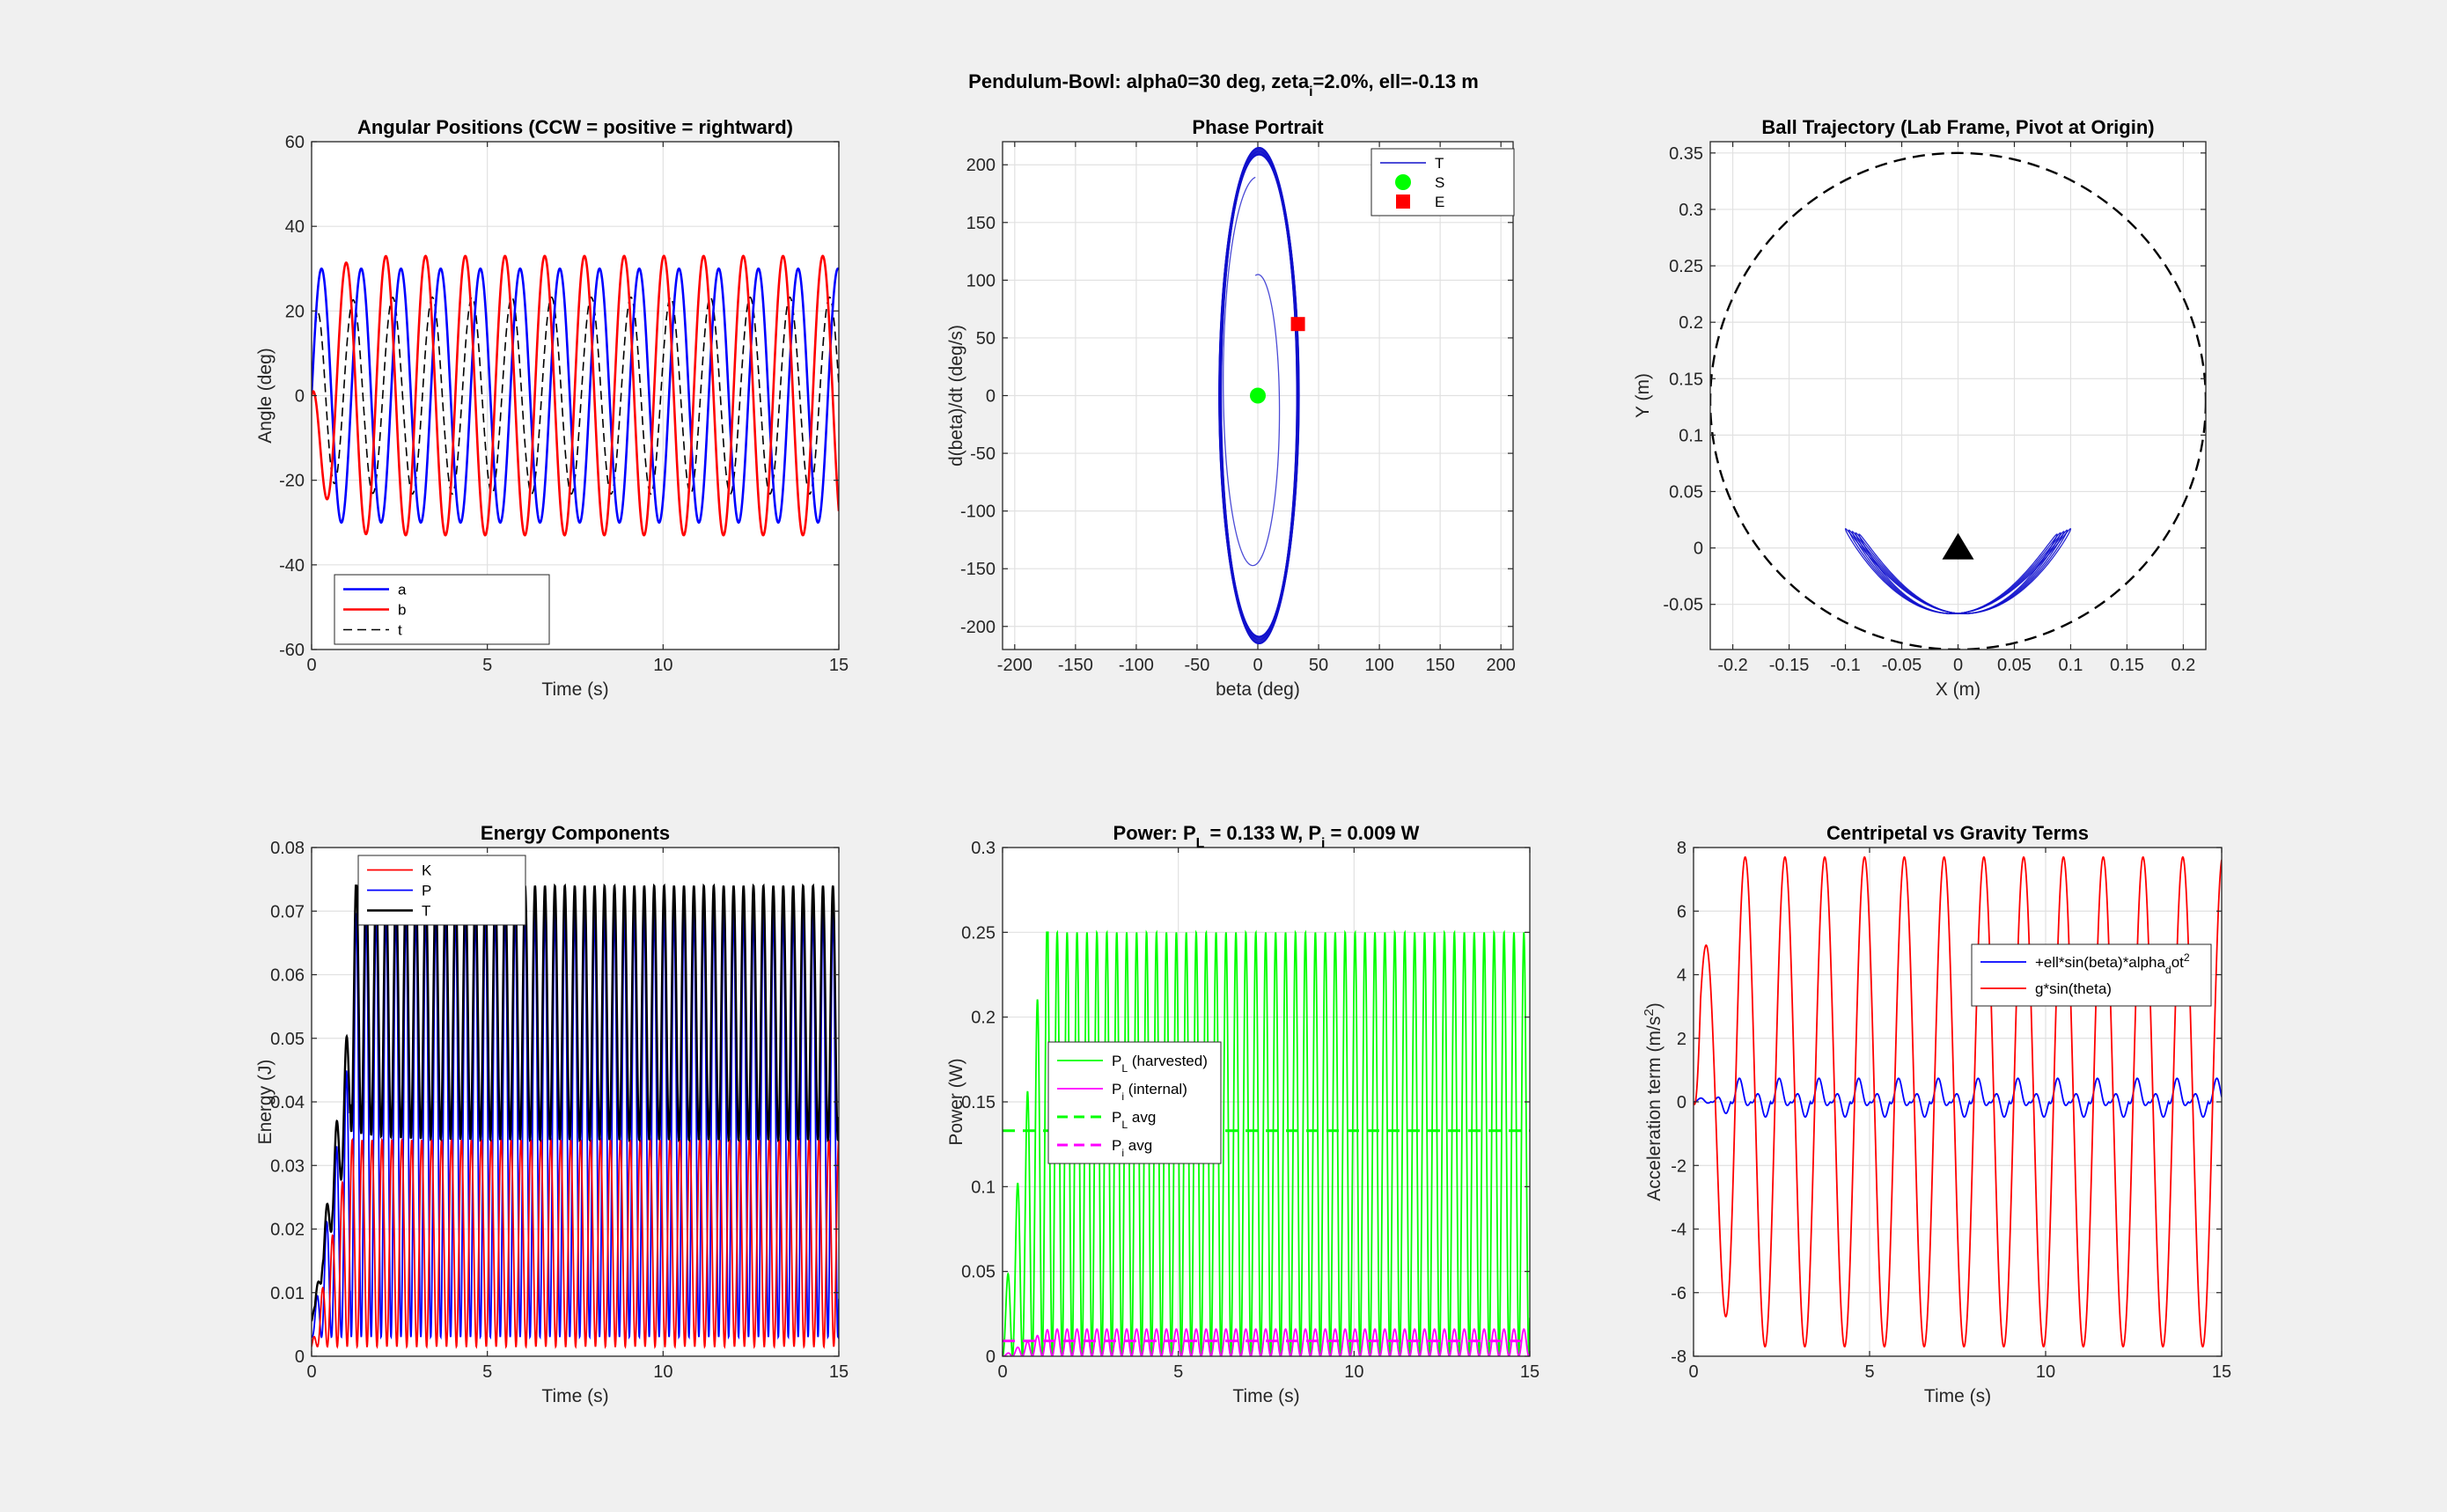 This screenshot has width=2447, height=1512. I want to click on legend-label-part: E, so click(1440, 202).